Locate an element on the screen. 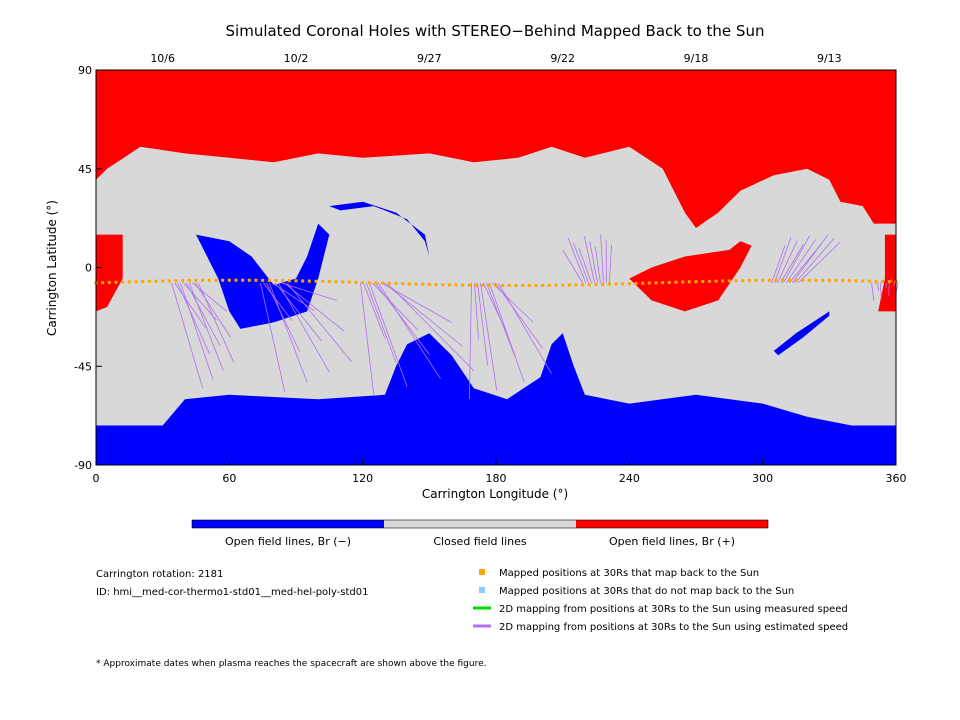 This screenshot has width=960, height=720. colorbar-label: Open field lines, Br (+) is located at coordinates (672, 541).